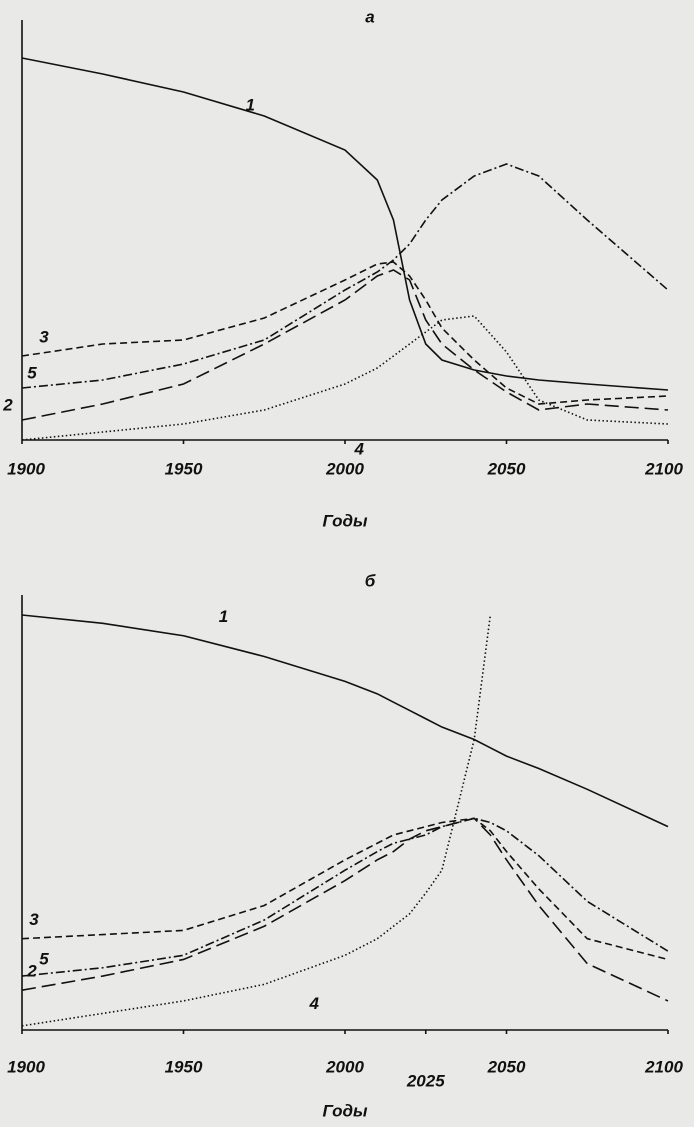 The height and width of the screenshot is (1127, 694). What do you see at coordinates (369, 16) in the screenshot?
I see `chart-title: а` at bounding box center [369, 16].